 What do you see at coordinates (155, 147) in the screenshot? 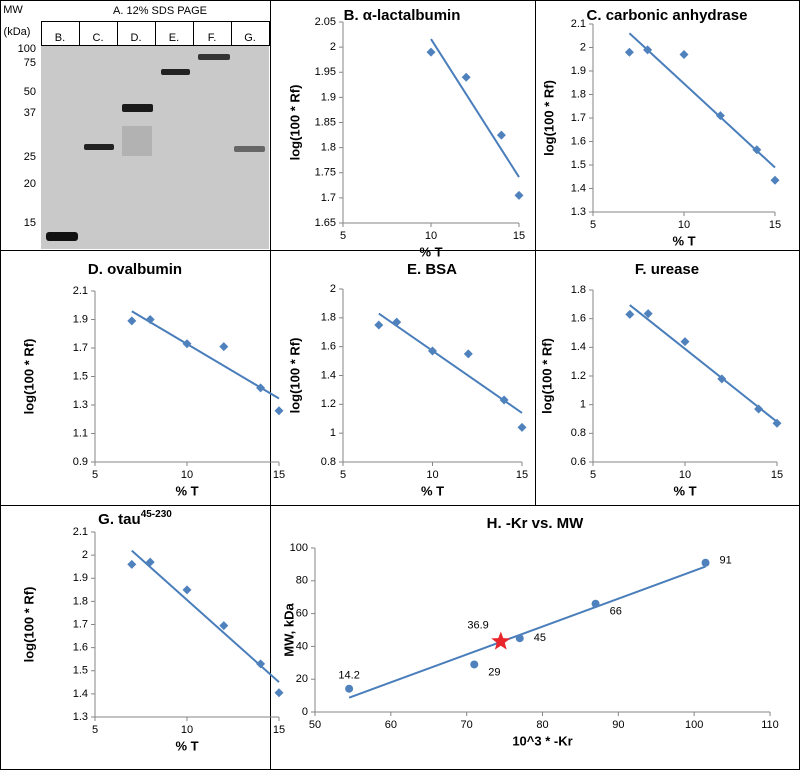
I see `gel-image` at bounding box center [155, 147].